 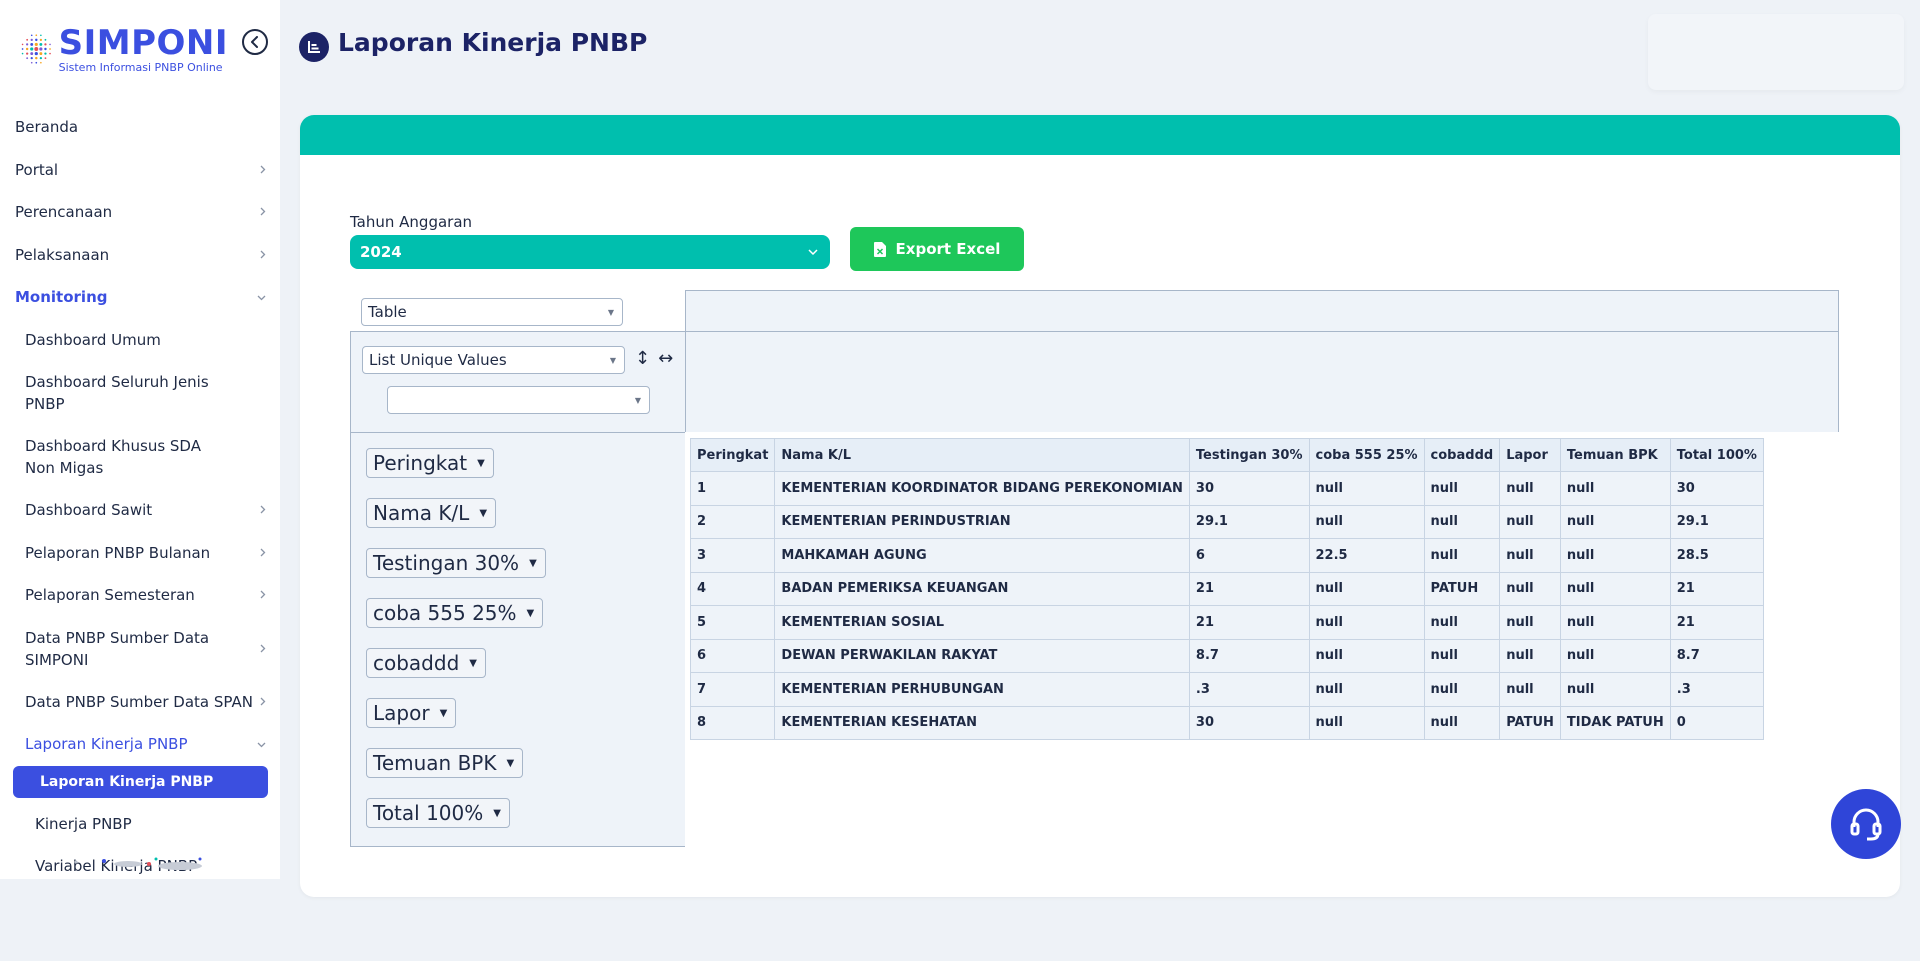 I want to click on pivot-attribute-chip: cobaddd ▼, so click(x=426, y=663).